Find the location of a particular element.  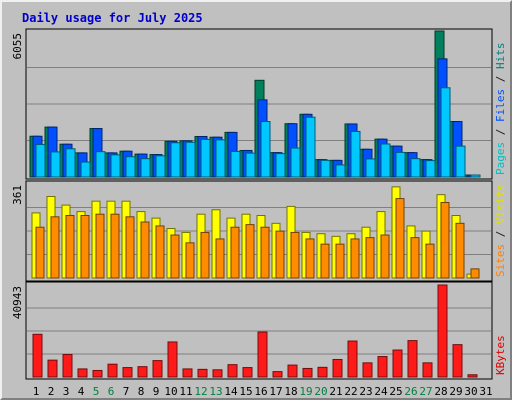

x-tick-label-day-4: 4 is located at coordinates (81, 391).